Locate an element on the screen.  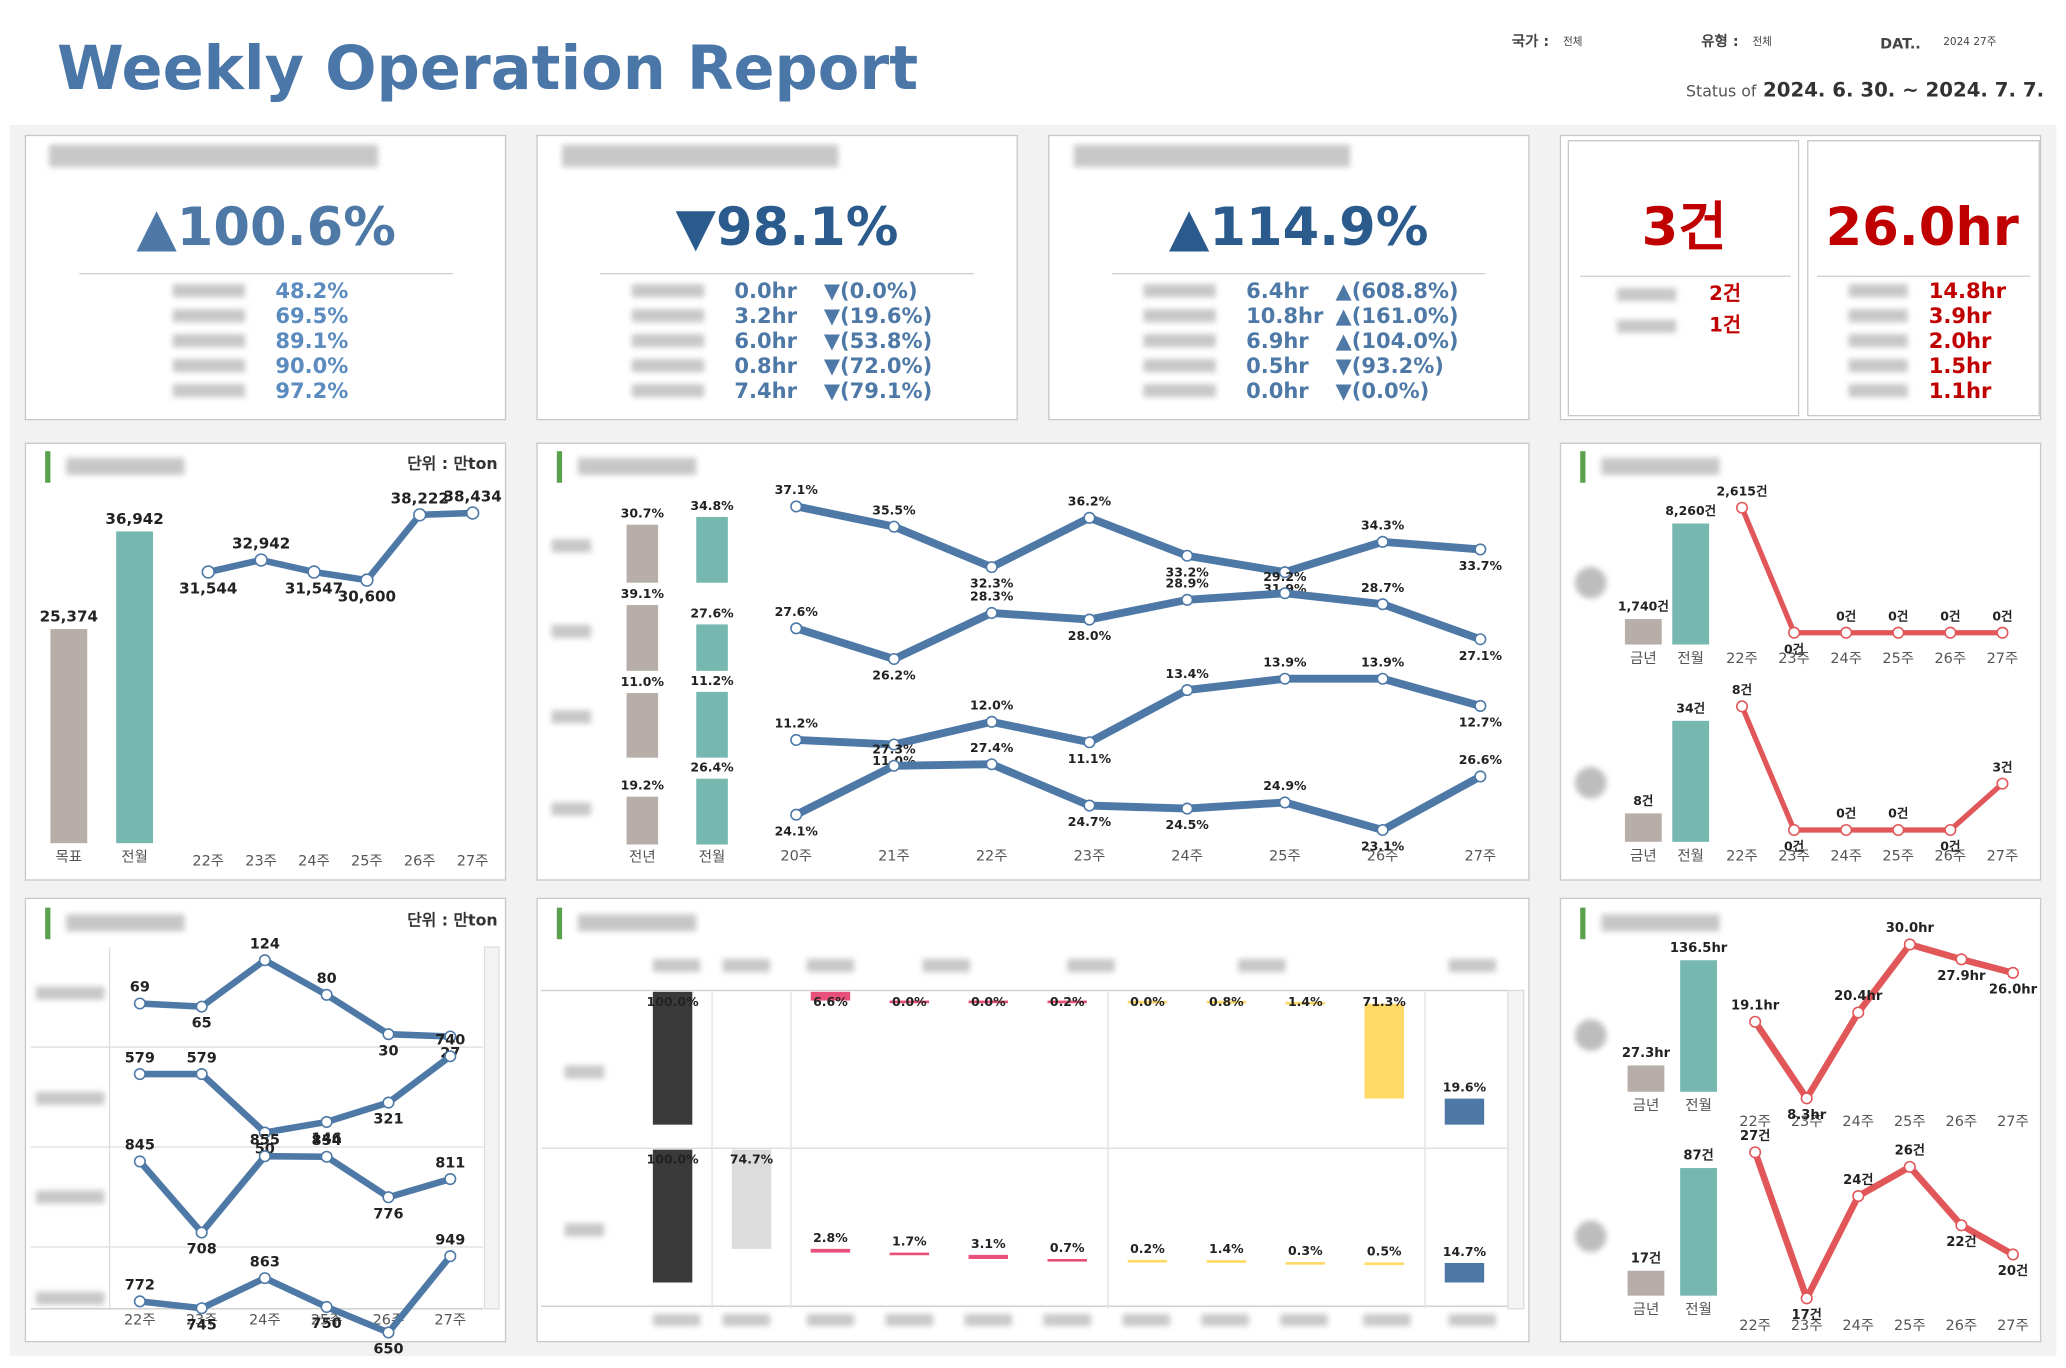
data-label: 740 is located at coordinates (450, 1040).